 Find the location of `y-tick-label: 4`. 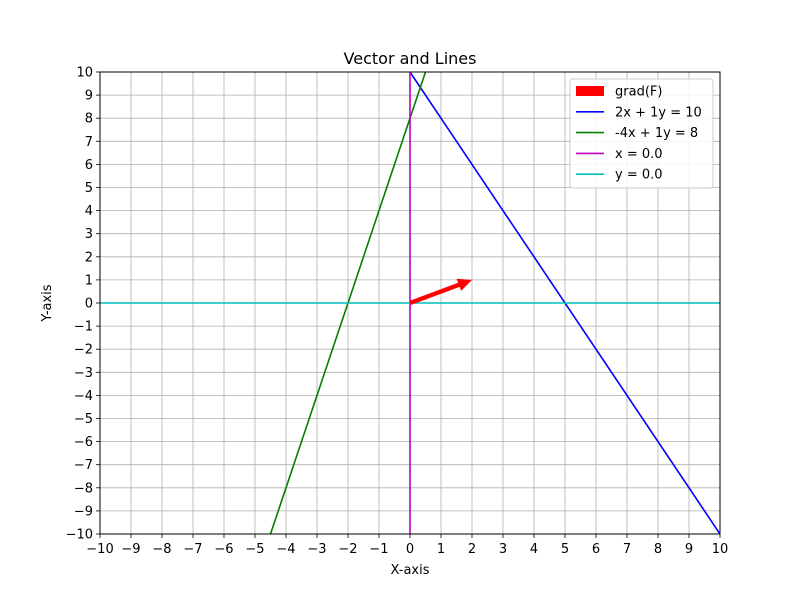

y-tick-label: 4 is located at coordinates (89, 211).